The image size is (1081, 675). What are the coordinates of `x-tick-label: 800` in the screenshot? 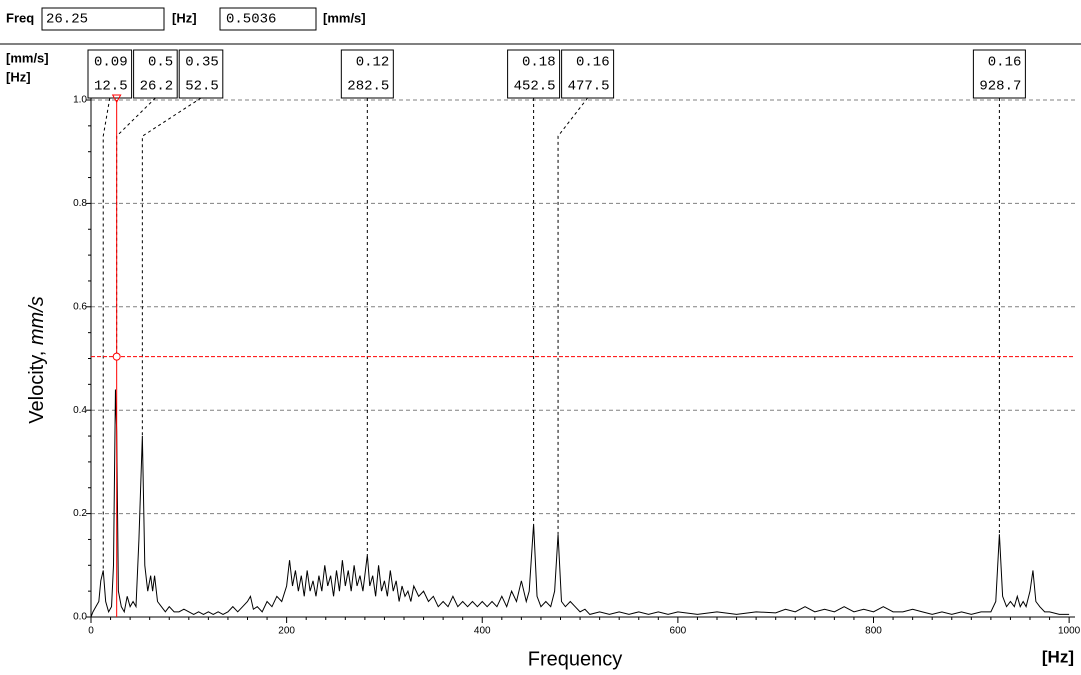 It's located at (873, 631).